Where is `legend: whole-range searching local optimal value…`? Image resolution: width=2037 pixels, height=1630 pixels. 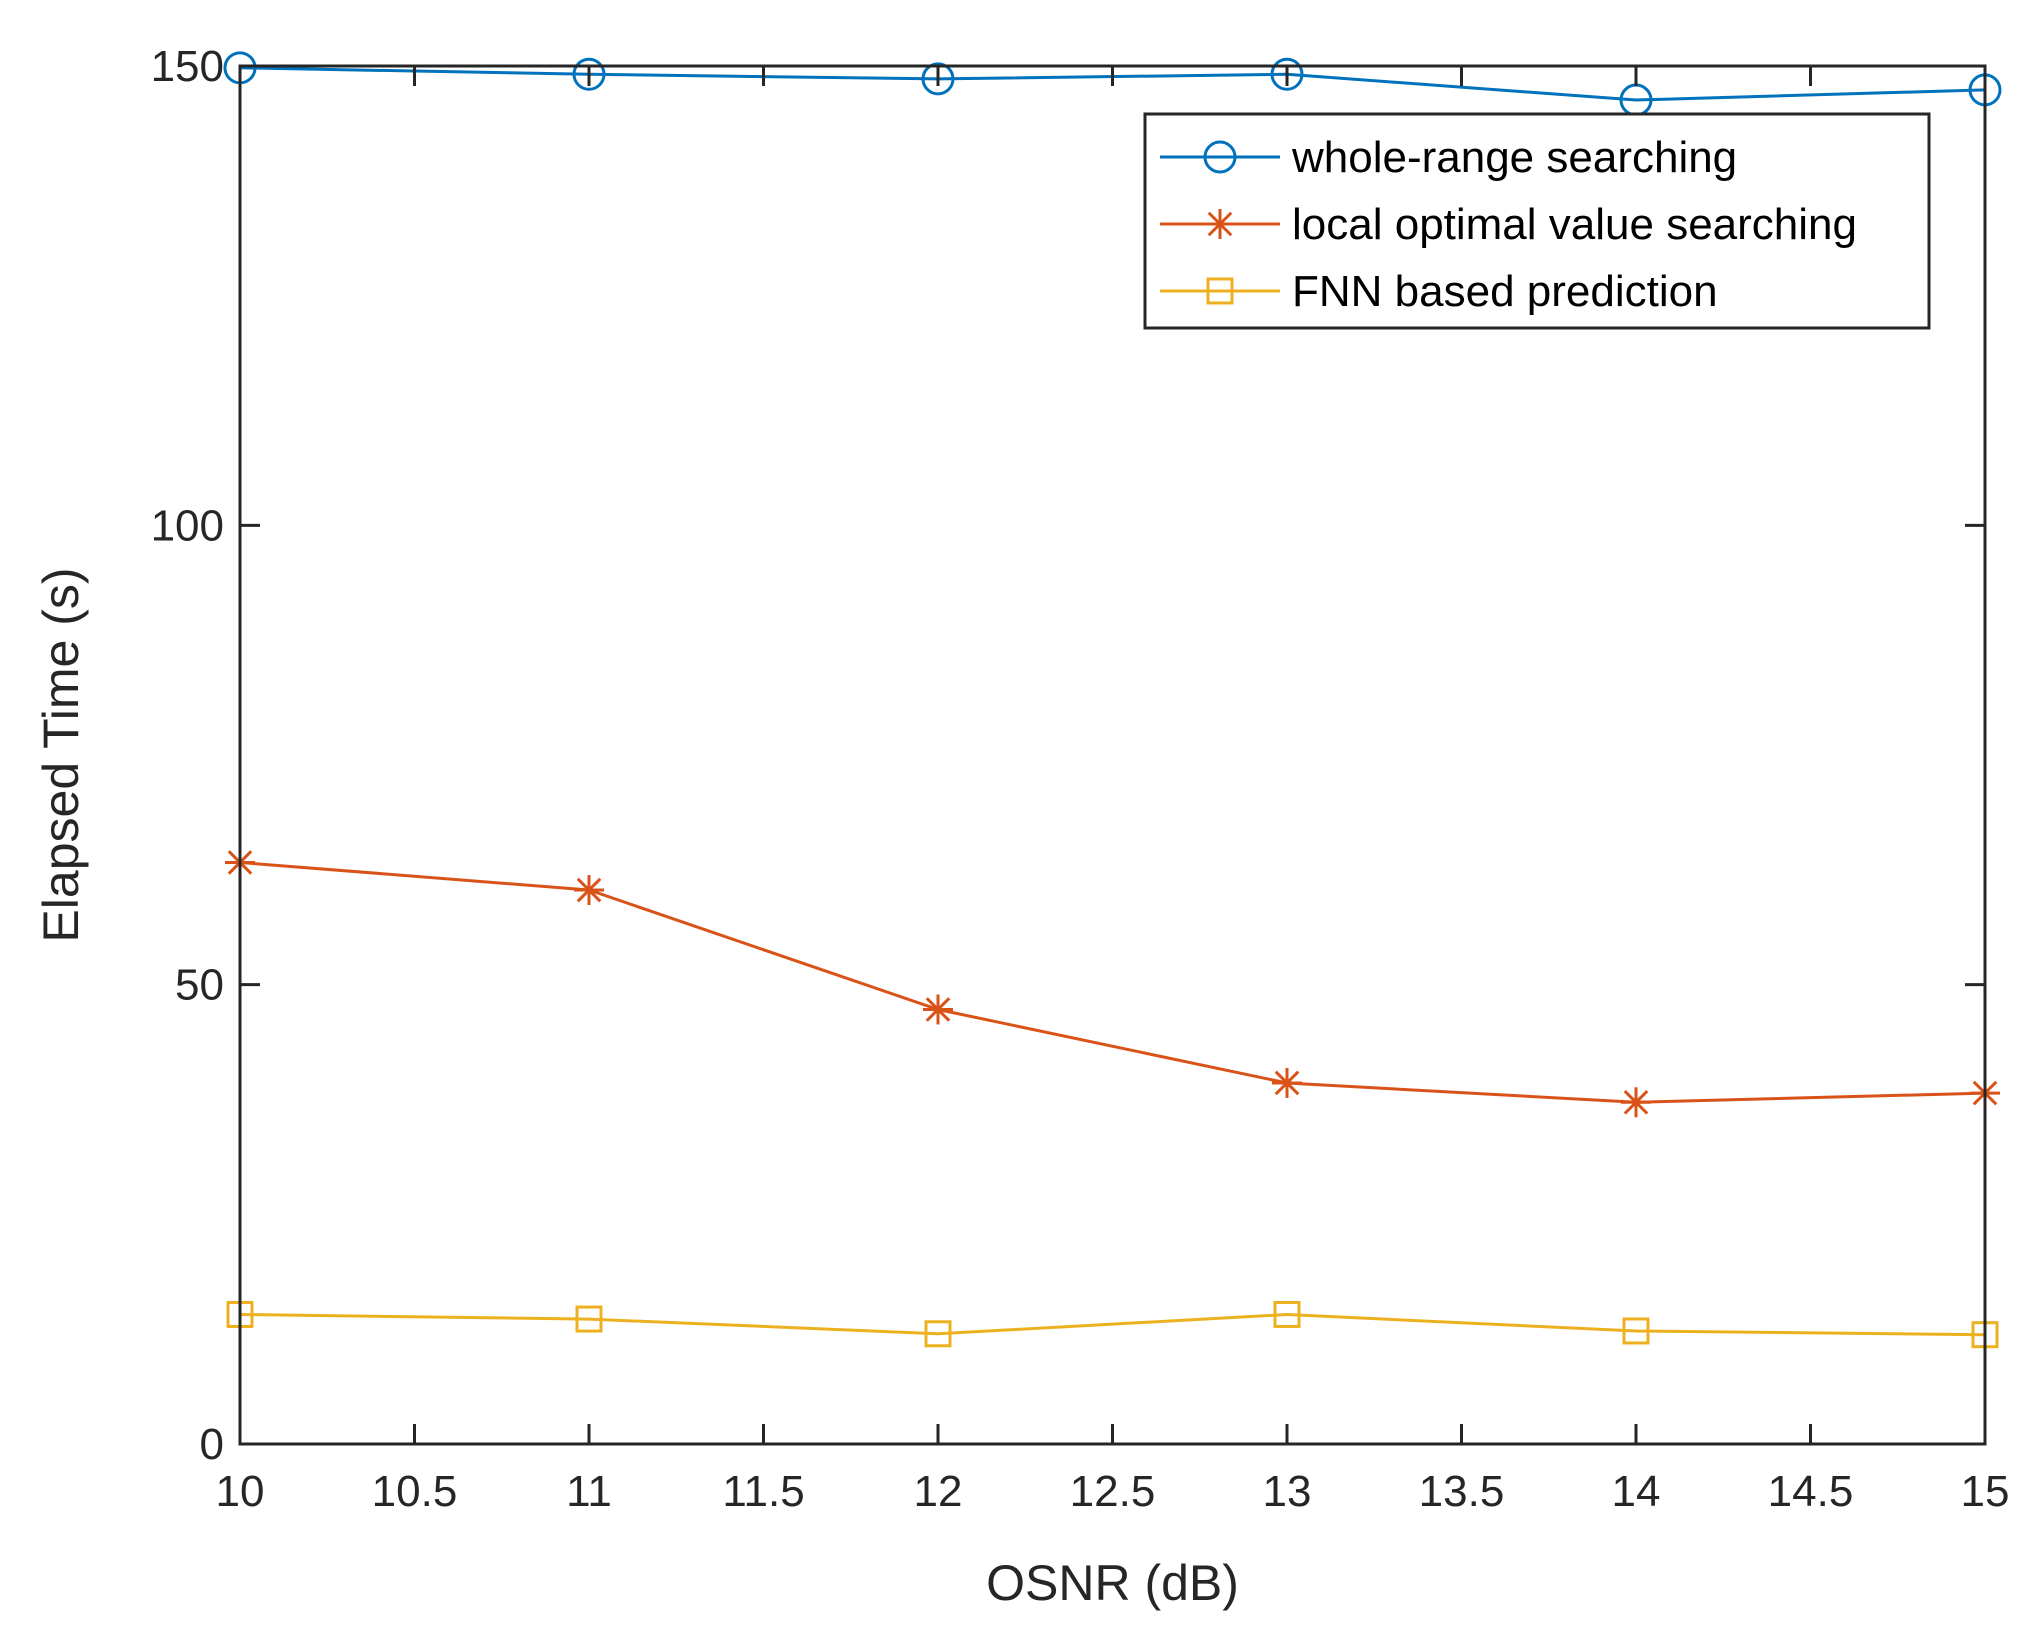 legend: whole-range searching local optimal value… is located at coordinates (1537, 221).